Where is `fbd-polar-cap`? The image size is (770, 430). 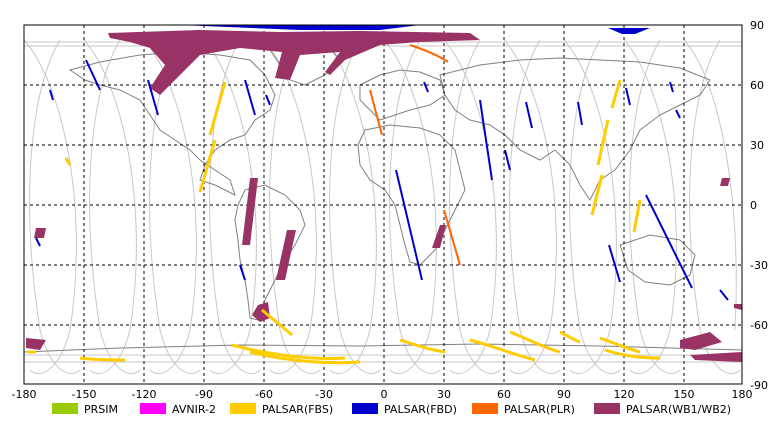 fbd-polar-cap is located at coordinates (300, 27).